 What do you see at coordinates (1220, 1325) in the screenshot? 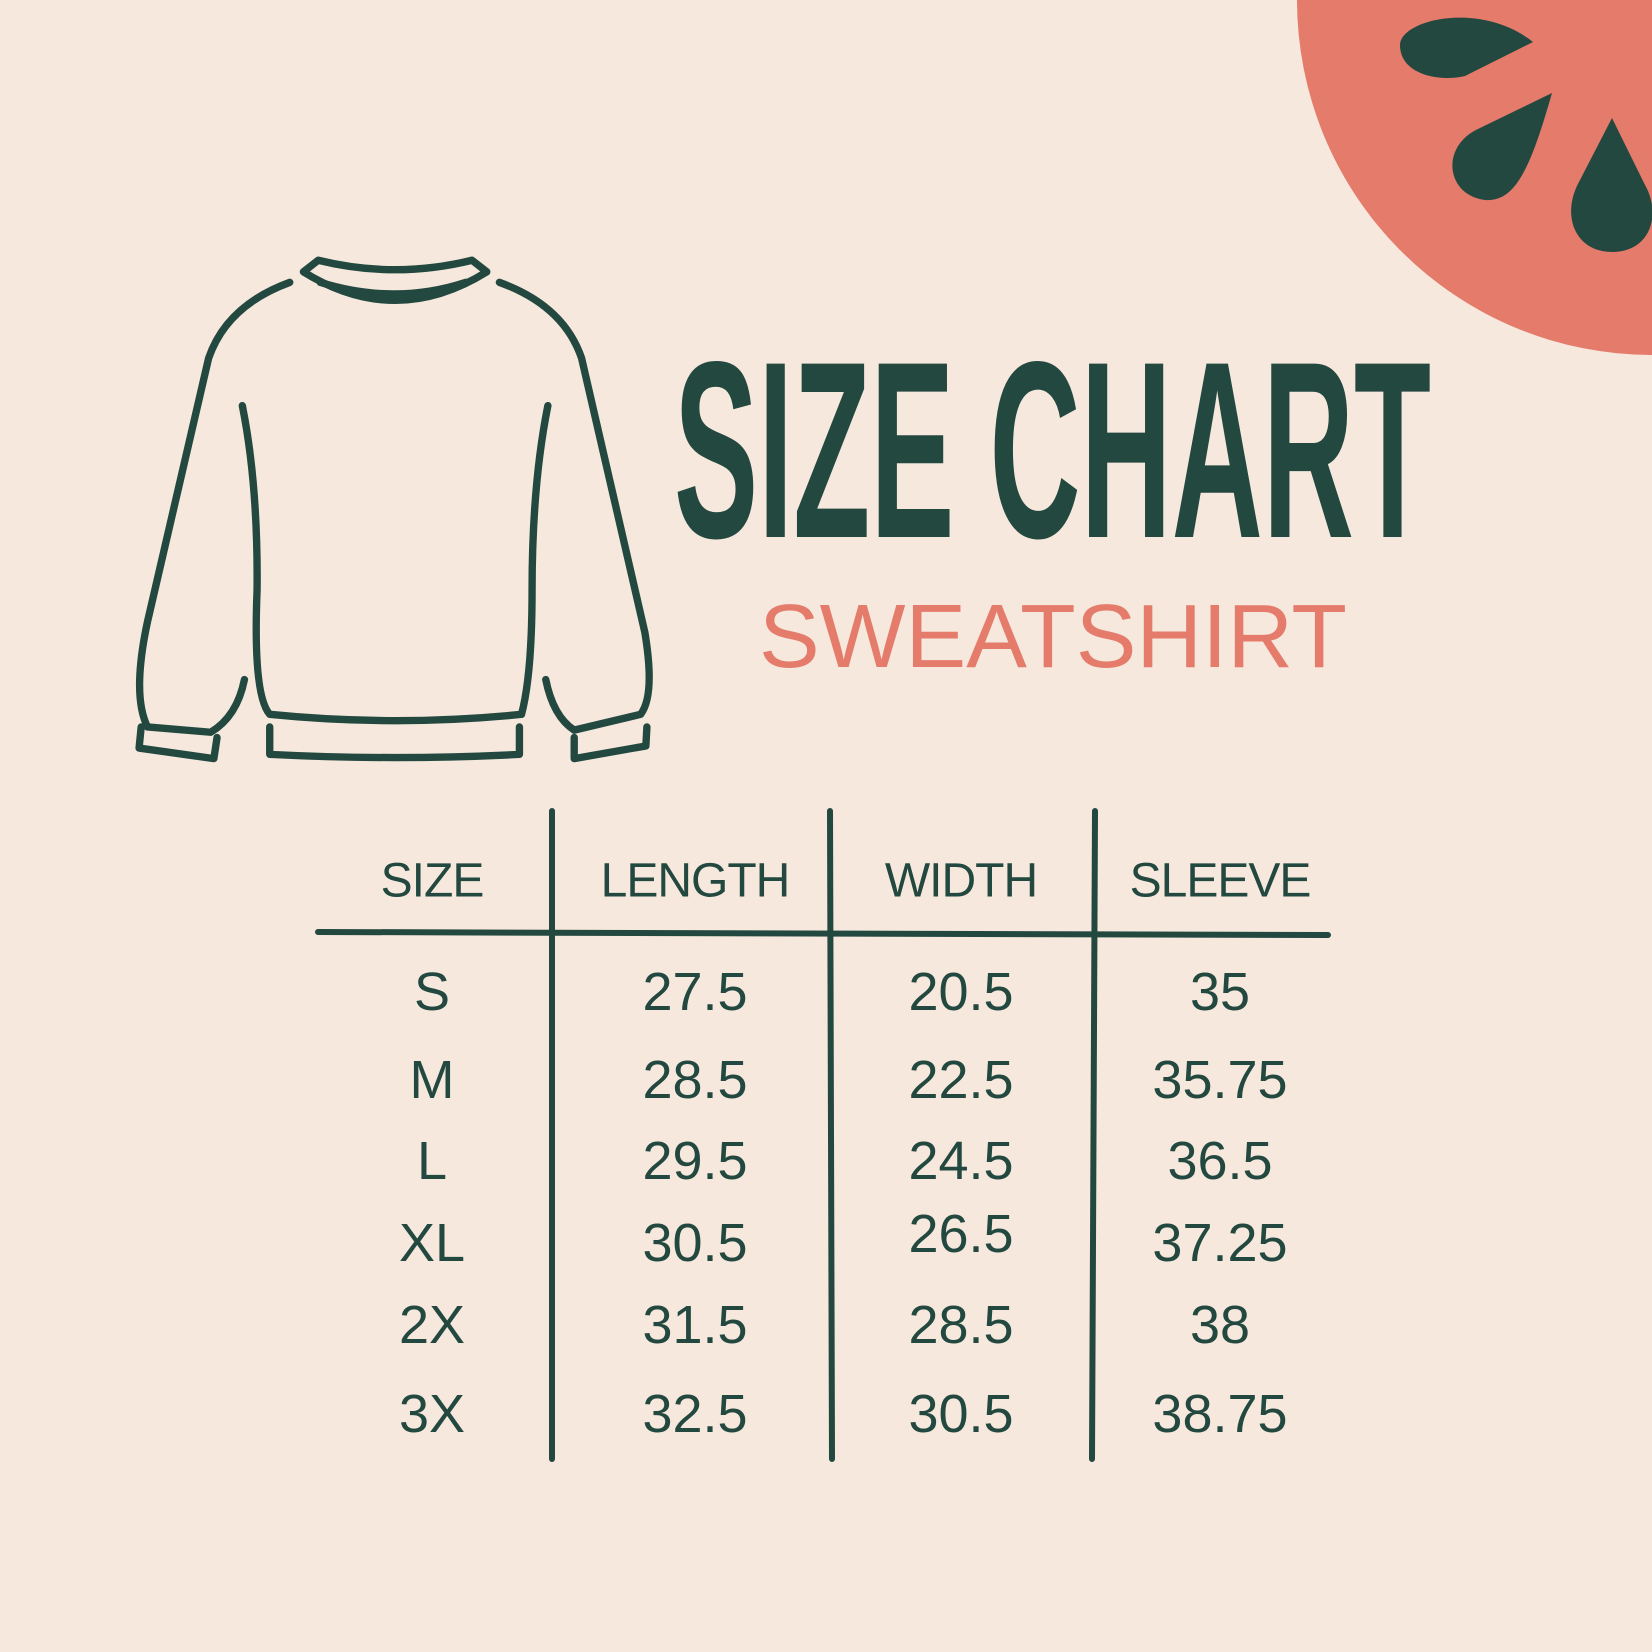
I see `table-cell: 38` at bounding box center [1220, 1325].